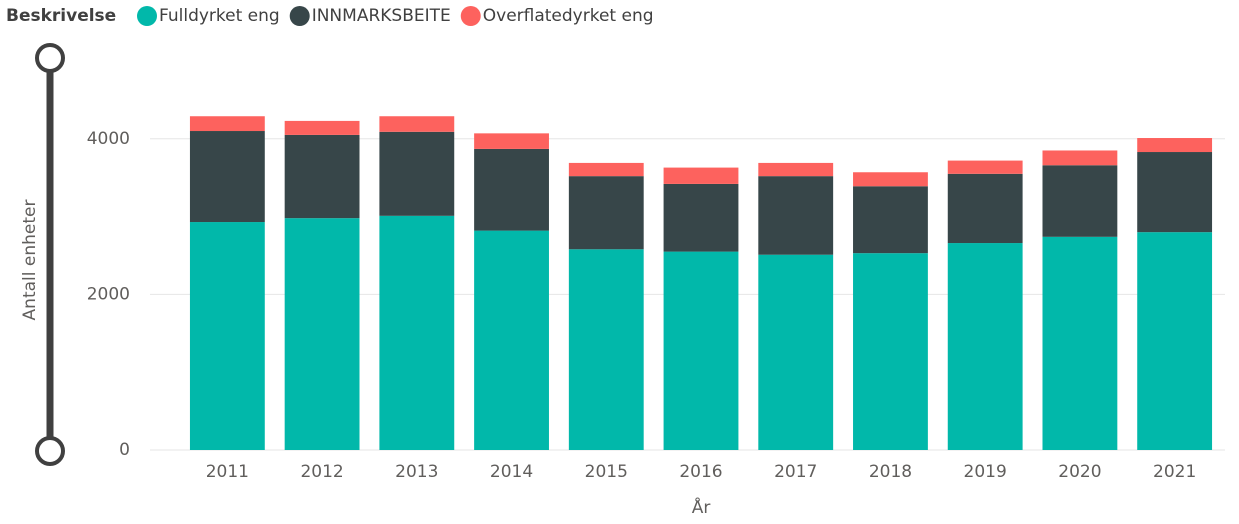  What do you see at coordinates (219, 16) in the screenshot?
I see `legend-item: Fulldyrket eng` at bounding box center [219, 16].